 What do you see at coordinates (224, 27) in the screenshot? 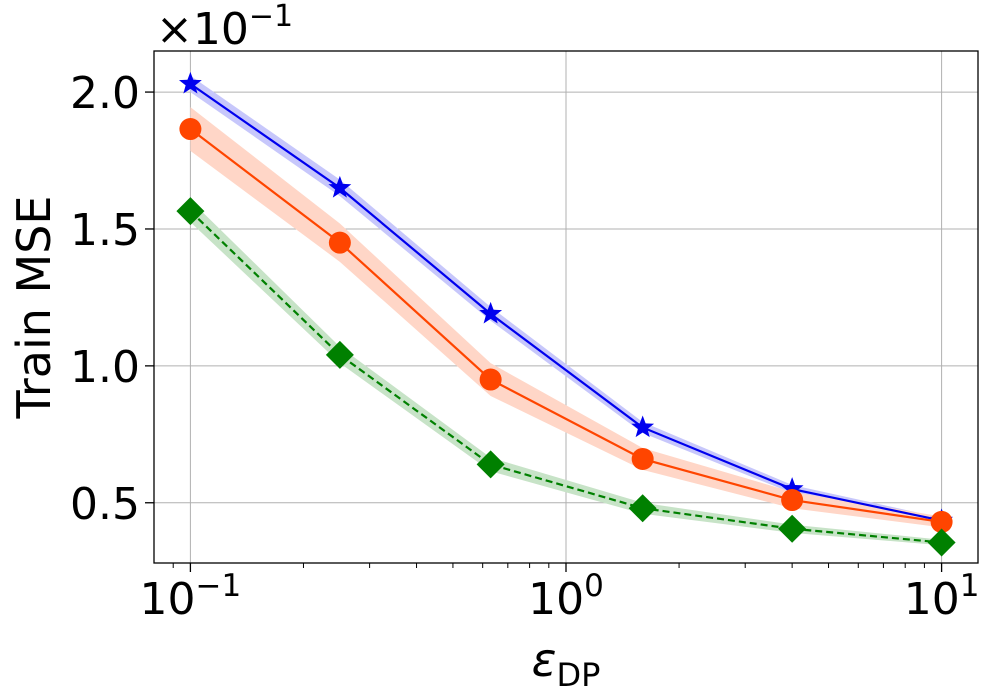
I see `y-offset-label: ×10⁻¹` at bounding box center [224, 27].